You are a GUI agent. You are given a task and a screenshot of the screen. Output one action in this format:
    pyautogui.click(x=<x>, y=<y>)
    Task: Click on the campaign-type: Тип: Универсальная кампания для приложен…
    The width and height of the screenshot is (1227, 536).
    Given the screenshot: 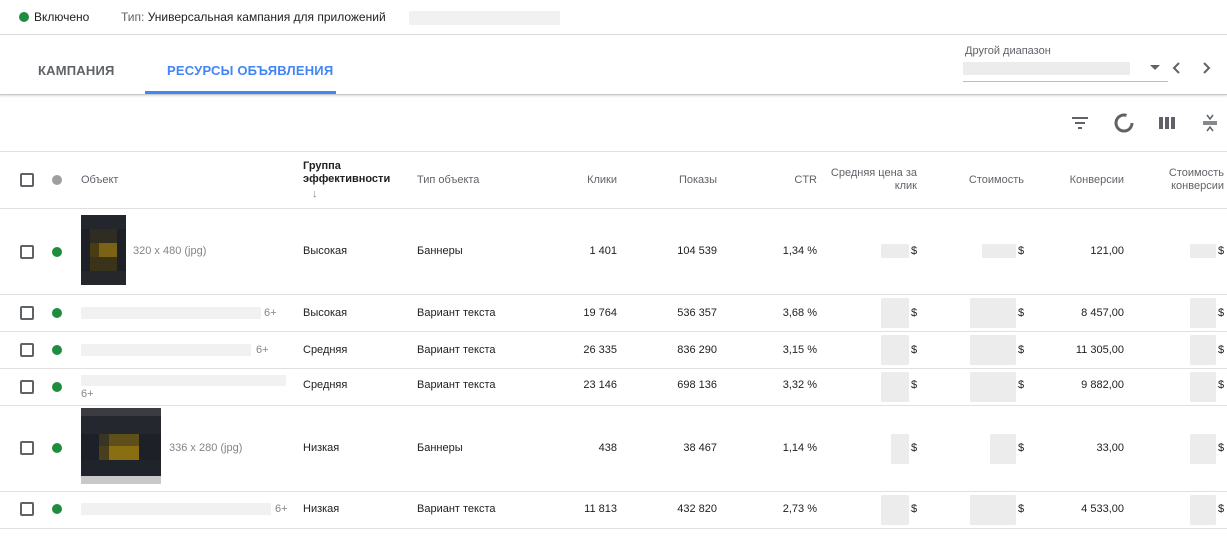 What is the action you would take?
    pyautogui.click(x=253, y=17)
    